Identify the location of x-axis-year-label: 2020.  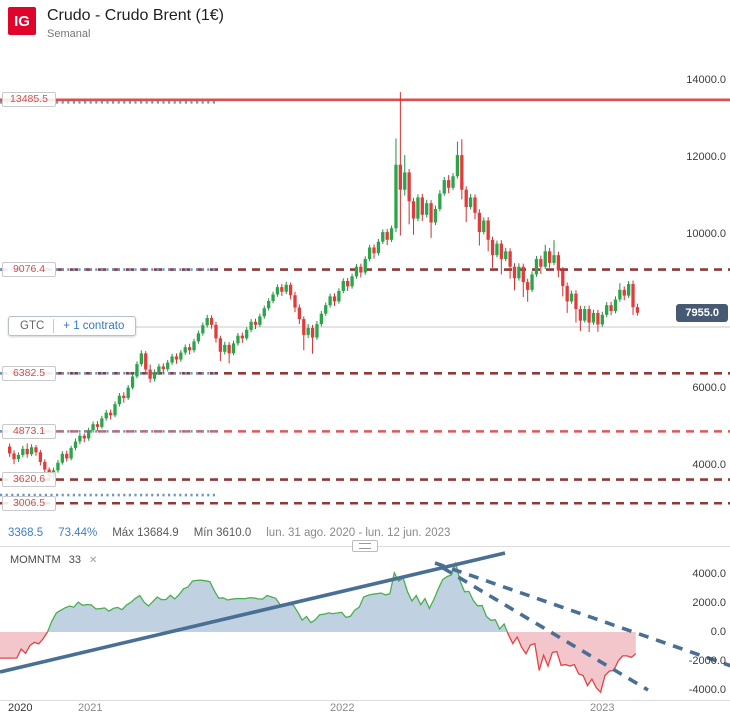
(20, 708).